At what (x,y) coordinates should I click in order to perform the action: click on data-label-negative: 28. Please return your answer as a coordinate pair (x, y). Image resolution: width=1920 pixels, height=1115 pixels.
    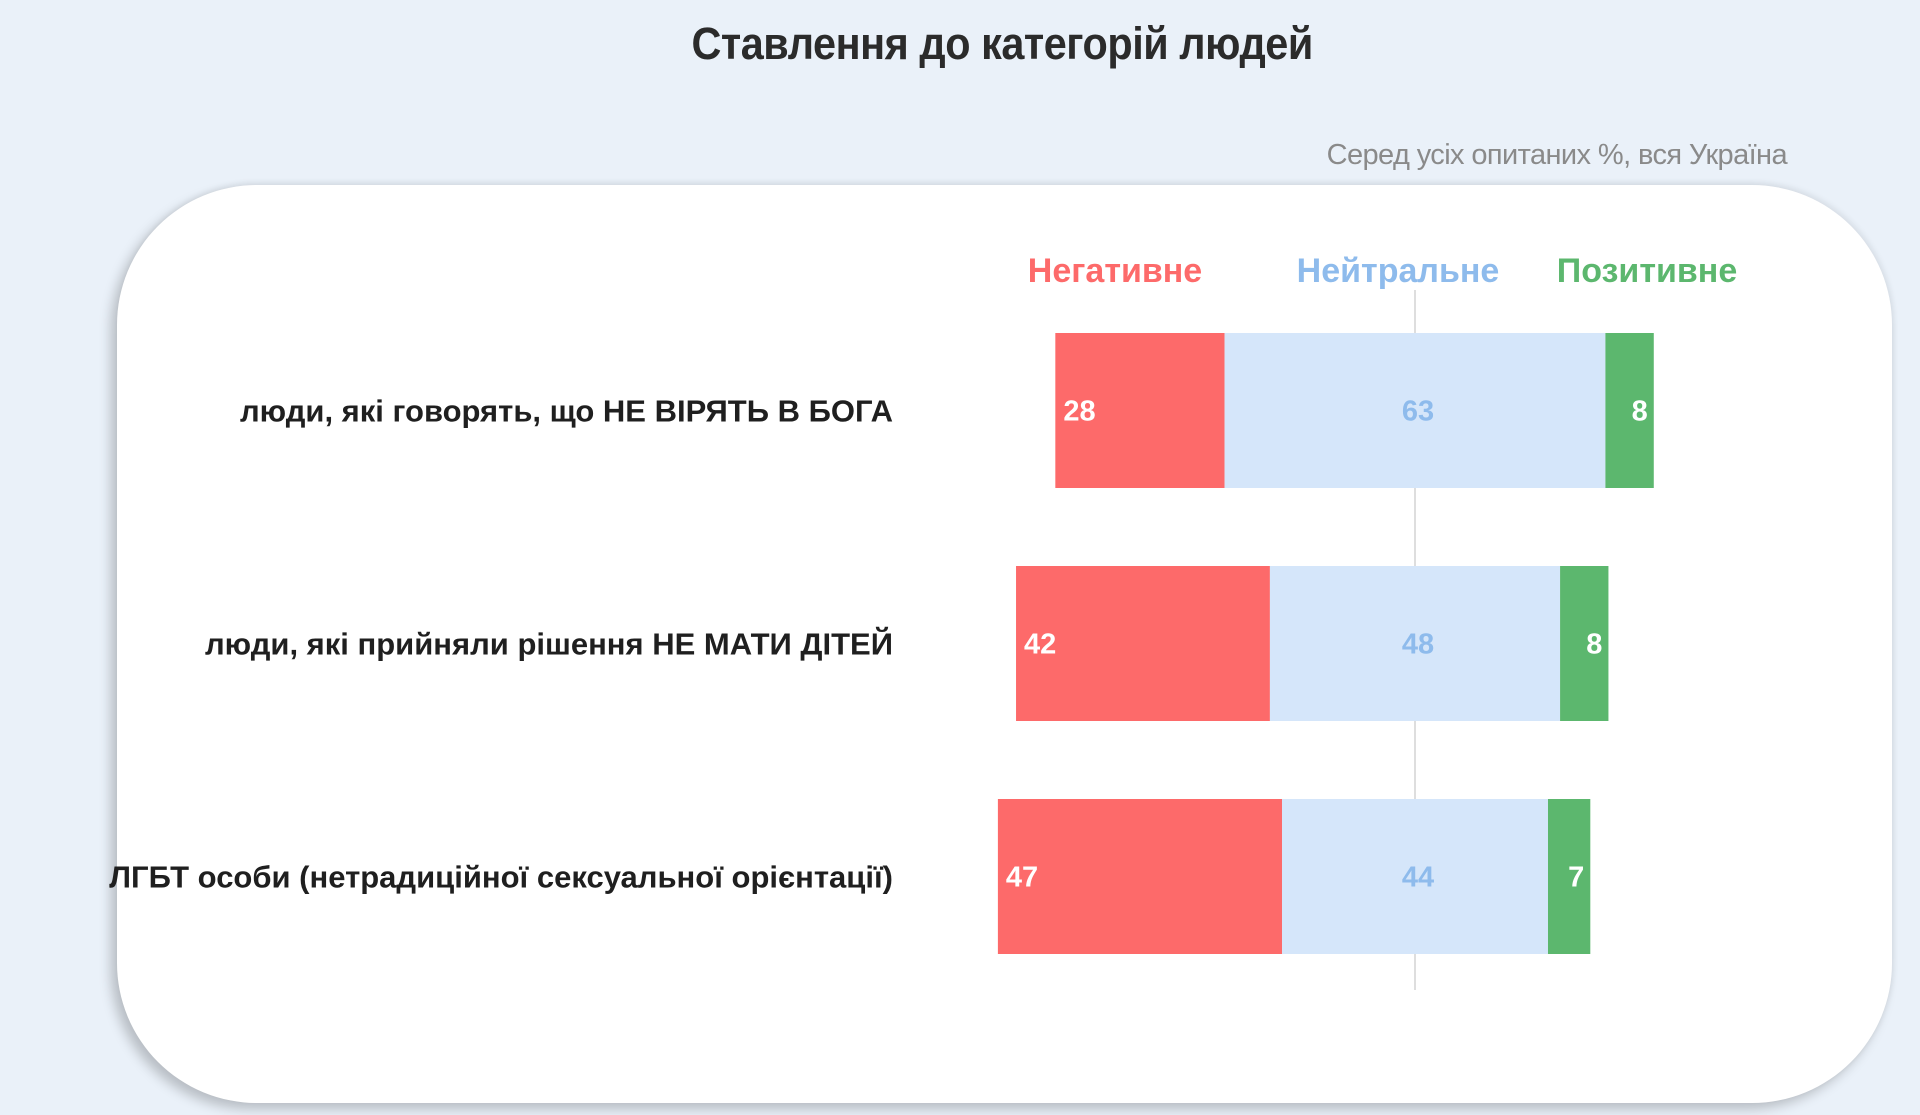
    Looking at the image, I should click on (1079, 412).